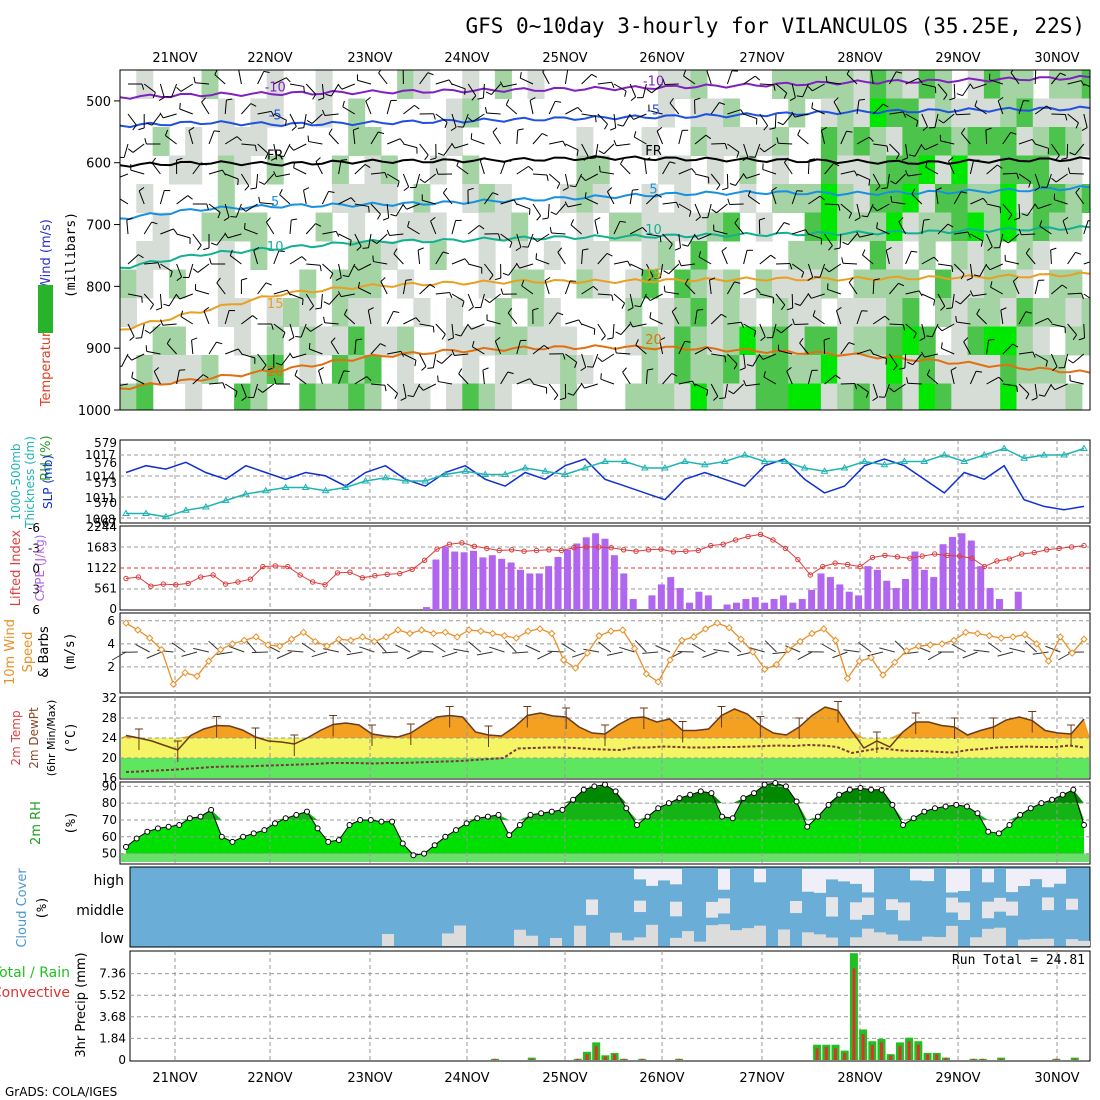 This screenshot has height=1100, width=1100. I want to click on li-tick: 0, so click(36, 569).